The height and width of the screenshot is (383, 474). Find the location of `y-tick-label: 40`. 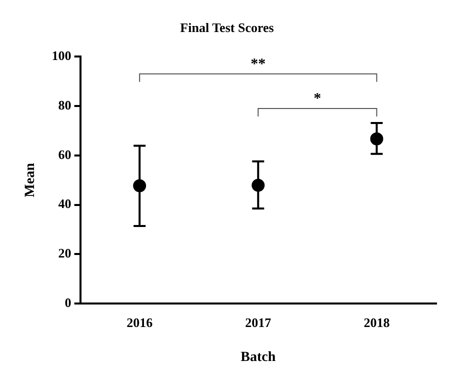

y-tick-label: 40 is located at coordinates (65, 204).